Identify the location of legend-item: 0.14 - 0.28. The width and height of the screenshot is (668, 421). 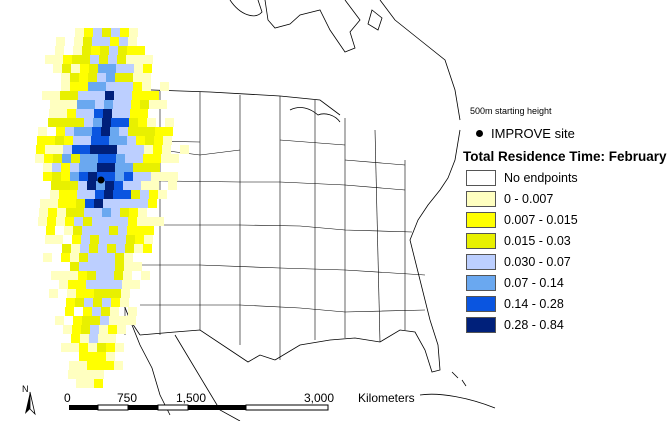
(515, 304).